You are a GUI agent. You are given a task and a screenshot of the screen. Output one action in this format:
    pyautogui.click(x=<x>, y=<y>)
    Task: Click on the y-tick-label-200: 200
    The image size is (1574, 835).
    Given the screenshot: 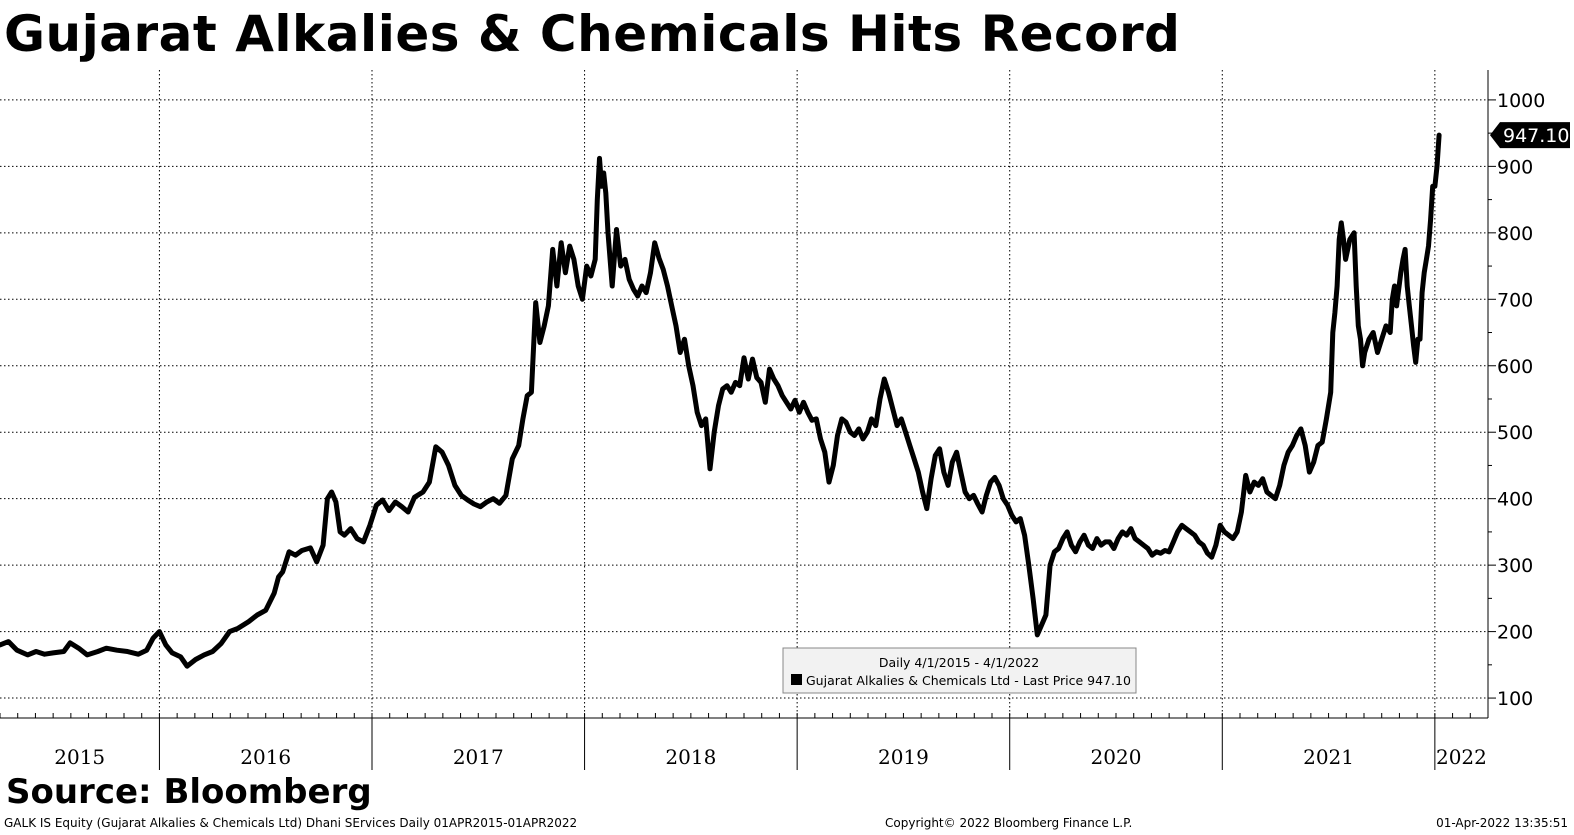 What is the action you would take?
    pyautogui.click(x=1515, y=633)
    